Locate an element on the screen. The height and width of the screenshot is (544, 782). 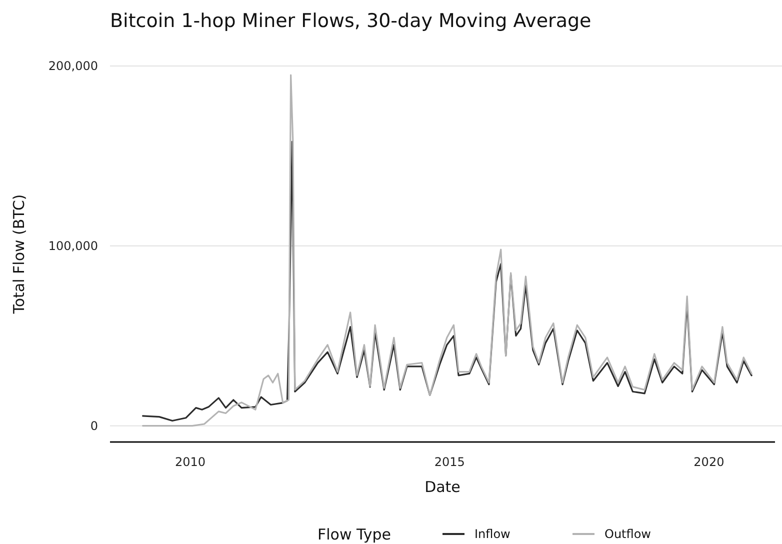
y-tick-label: 200,000 is located at coordinates (73, 66).